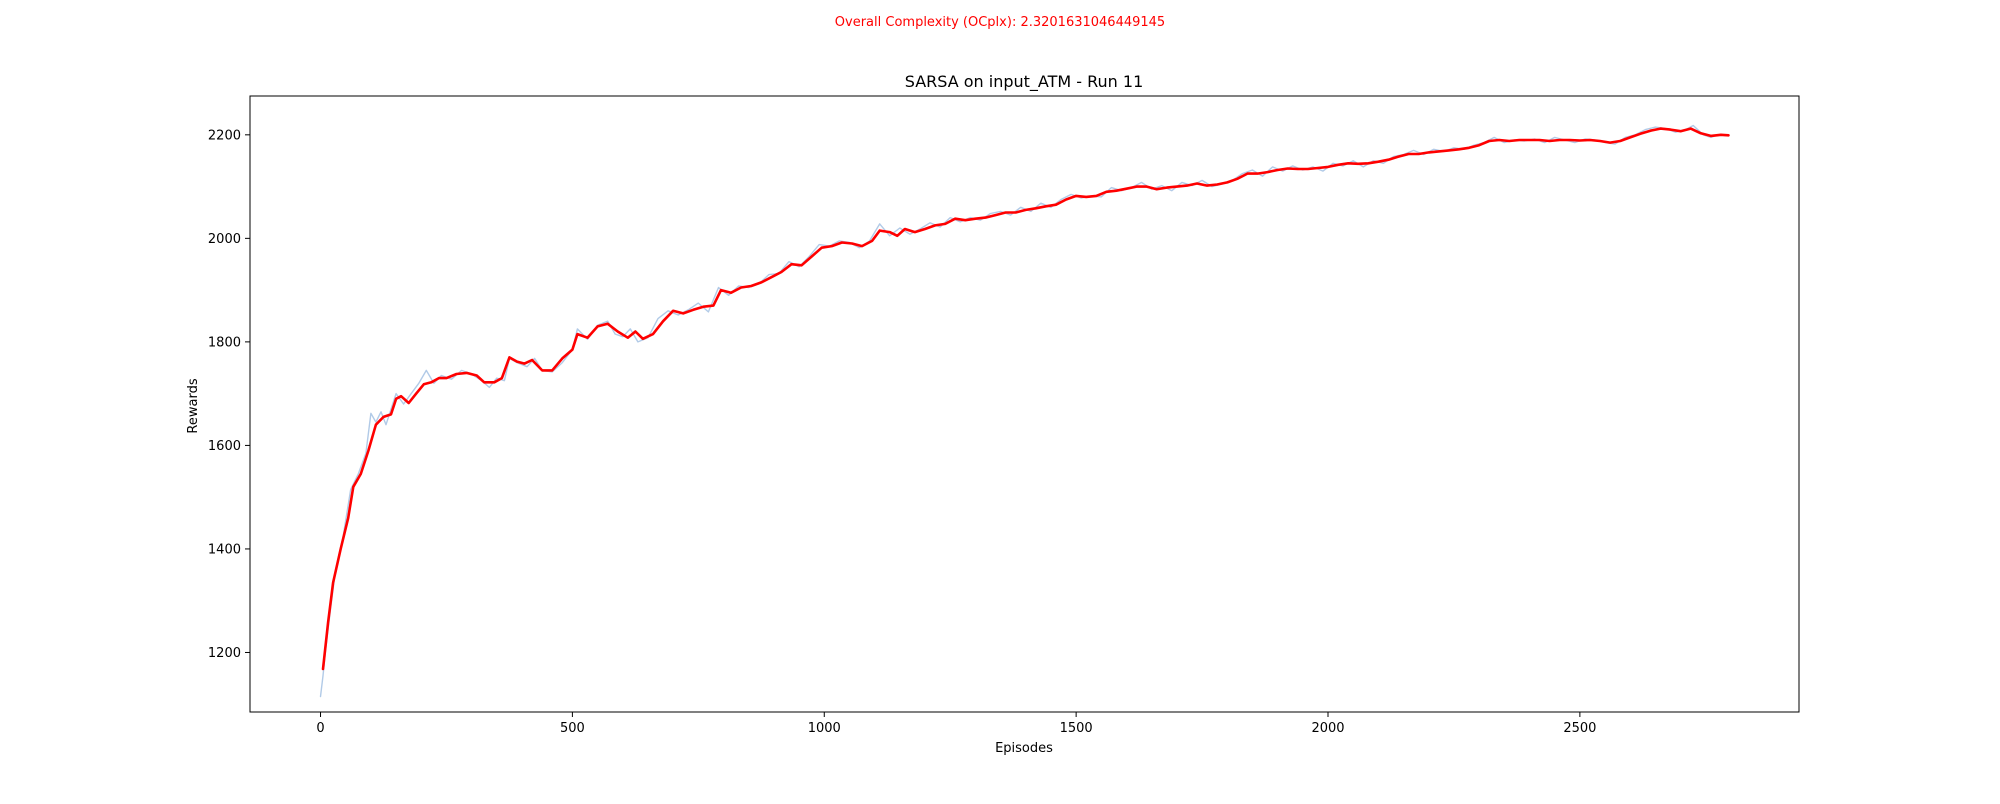  What do you see at coordinates (1579, 728) in the screenshot?
I see `x-tick-label: 2500` at bounding box center [1579, 728].